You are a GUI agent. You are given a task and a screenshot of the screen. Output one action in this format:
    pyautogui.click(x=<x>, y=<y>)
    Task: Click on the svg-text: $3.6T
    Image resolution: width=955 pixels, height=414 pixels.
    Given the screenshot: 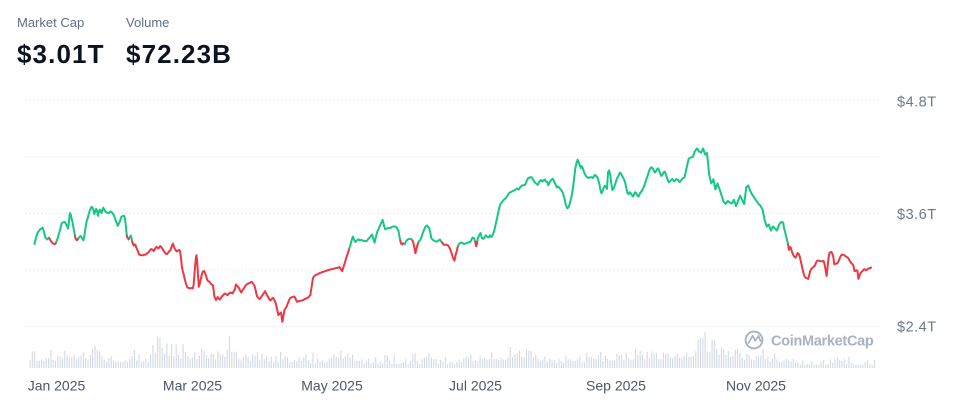 What is the action you would take?
    pyautogui.click(x=917, y=215)
    